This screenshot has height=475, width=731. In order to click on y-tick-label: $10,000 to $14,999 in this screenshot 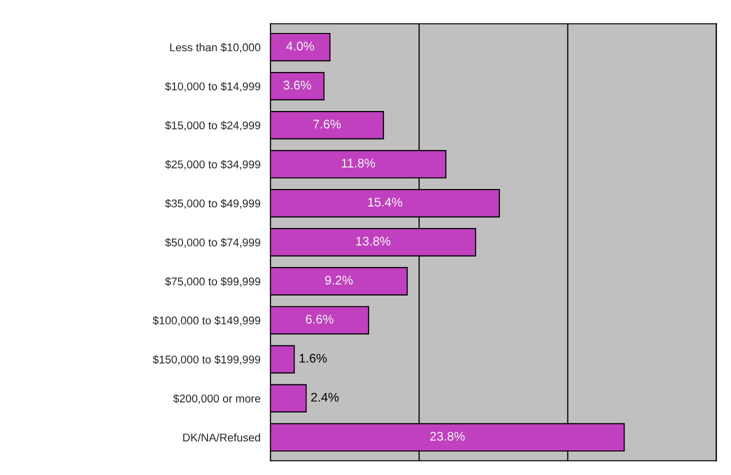, I will do `click(212, 87)`.